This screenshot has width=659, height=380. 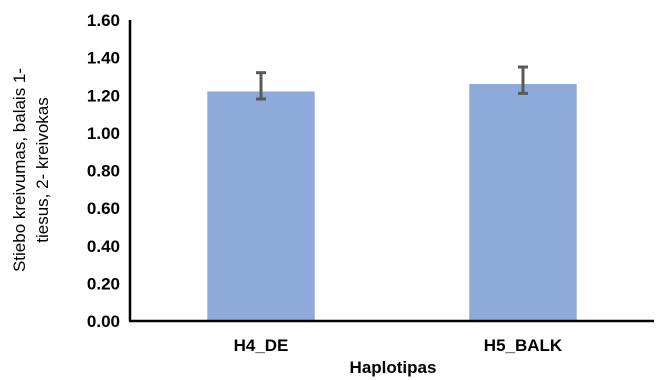 What do you see at coordinates (103, 133) in the screenshot?
I see `y-tick-label: 1.00` at bounding box center [103, 133].